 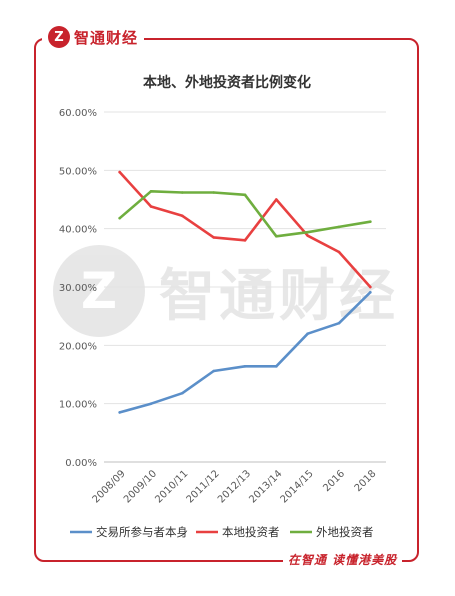 I want to click on brand-tagline: 在智通 读懂港美股, so click(x=343, y=559).